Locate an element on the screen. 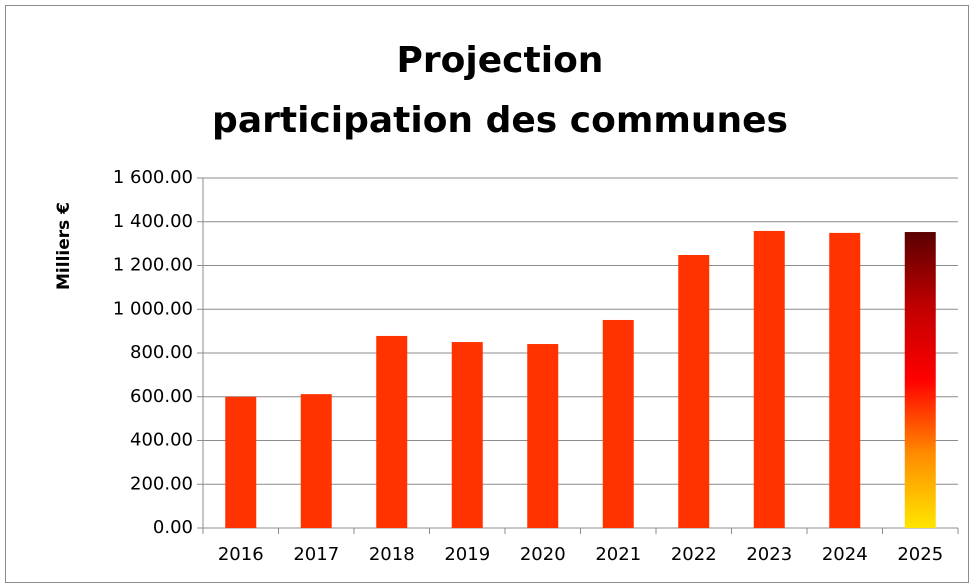  x-tick-label: 2020 is located at coordinates (543, 554).